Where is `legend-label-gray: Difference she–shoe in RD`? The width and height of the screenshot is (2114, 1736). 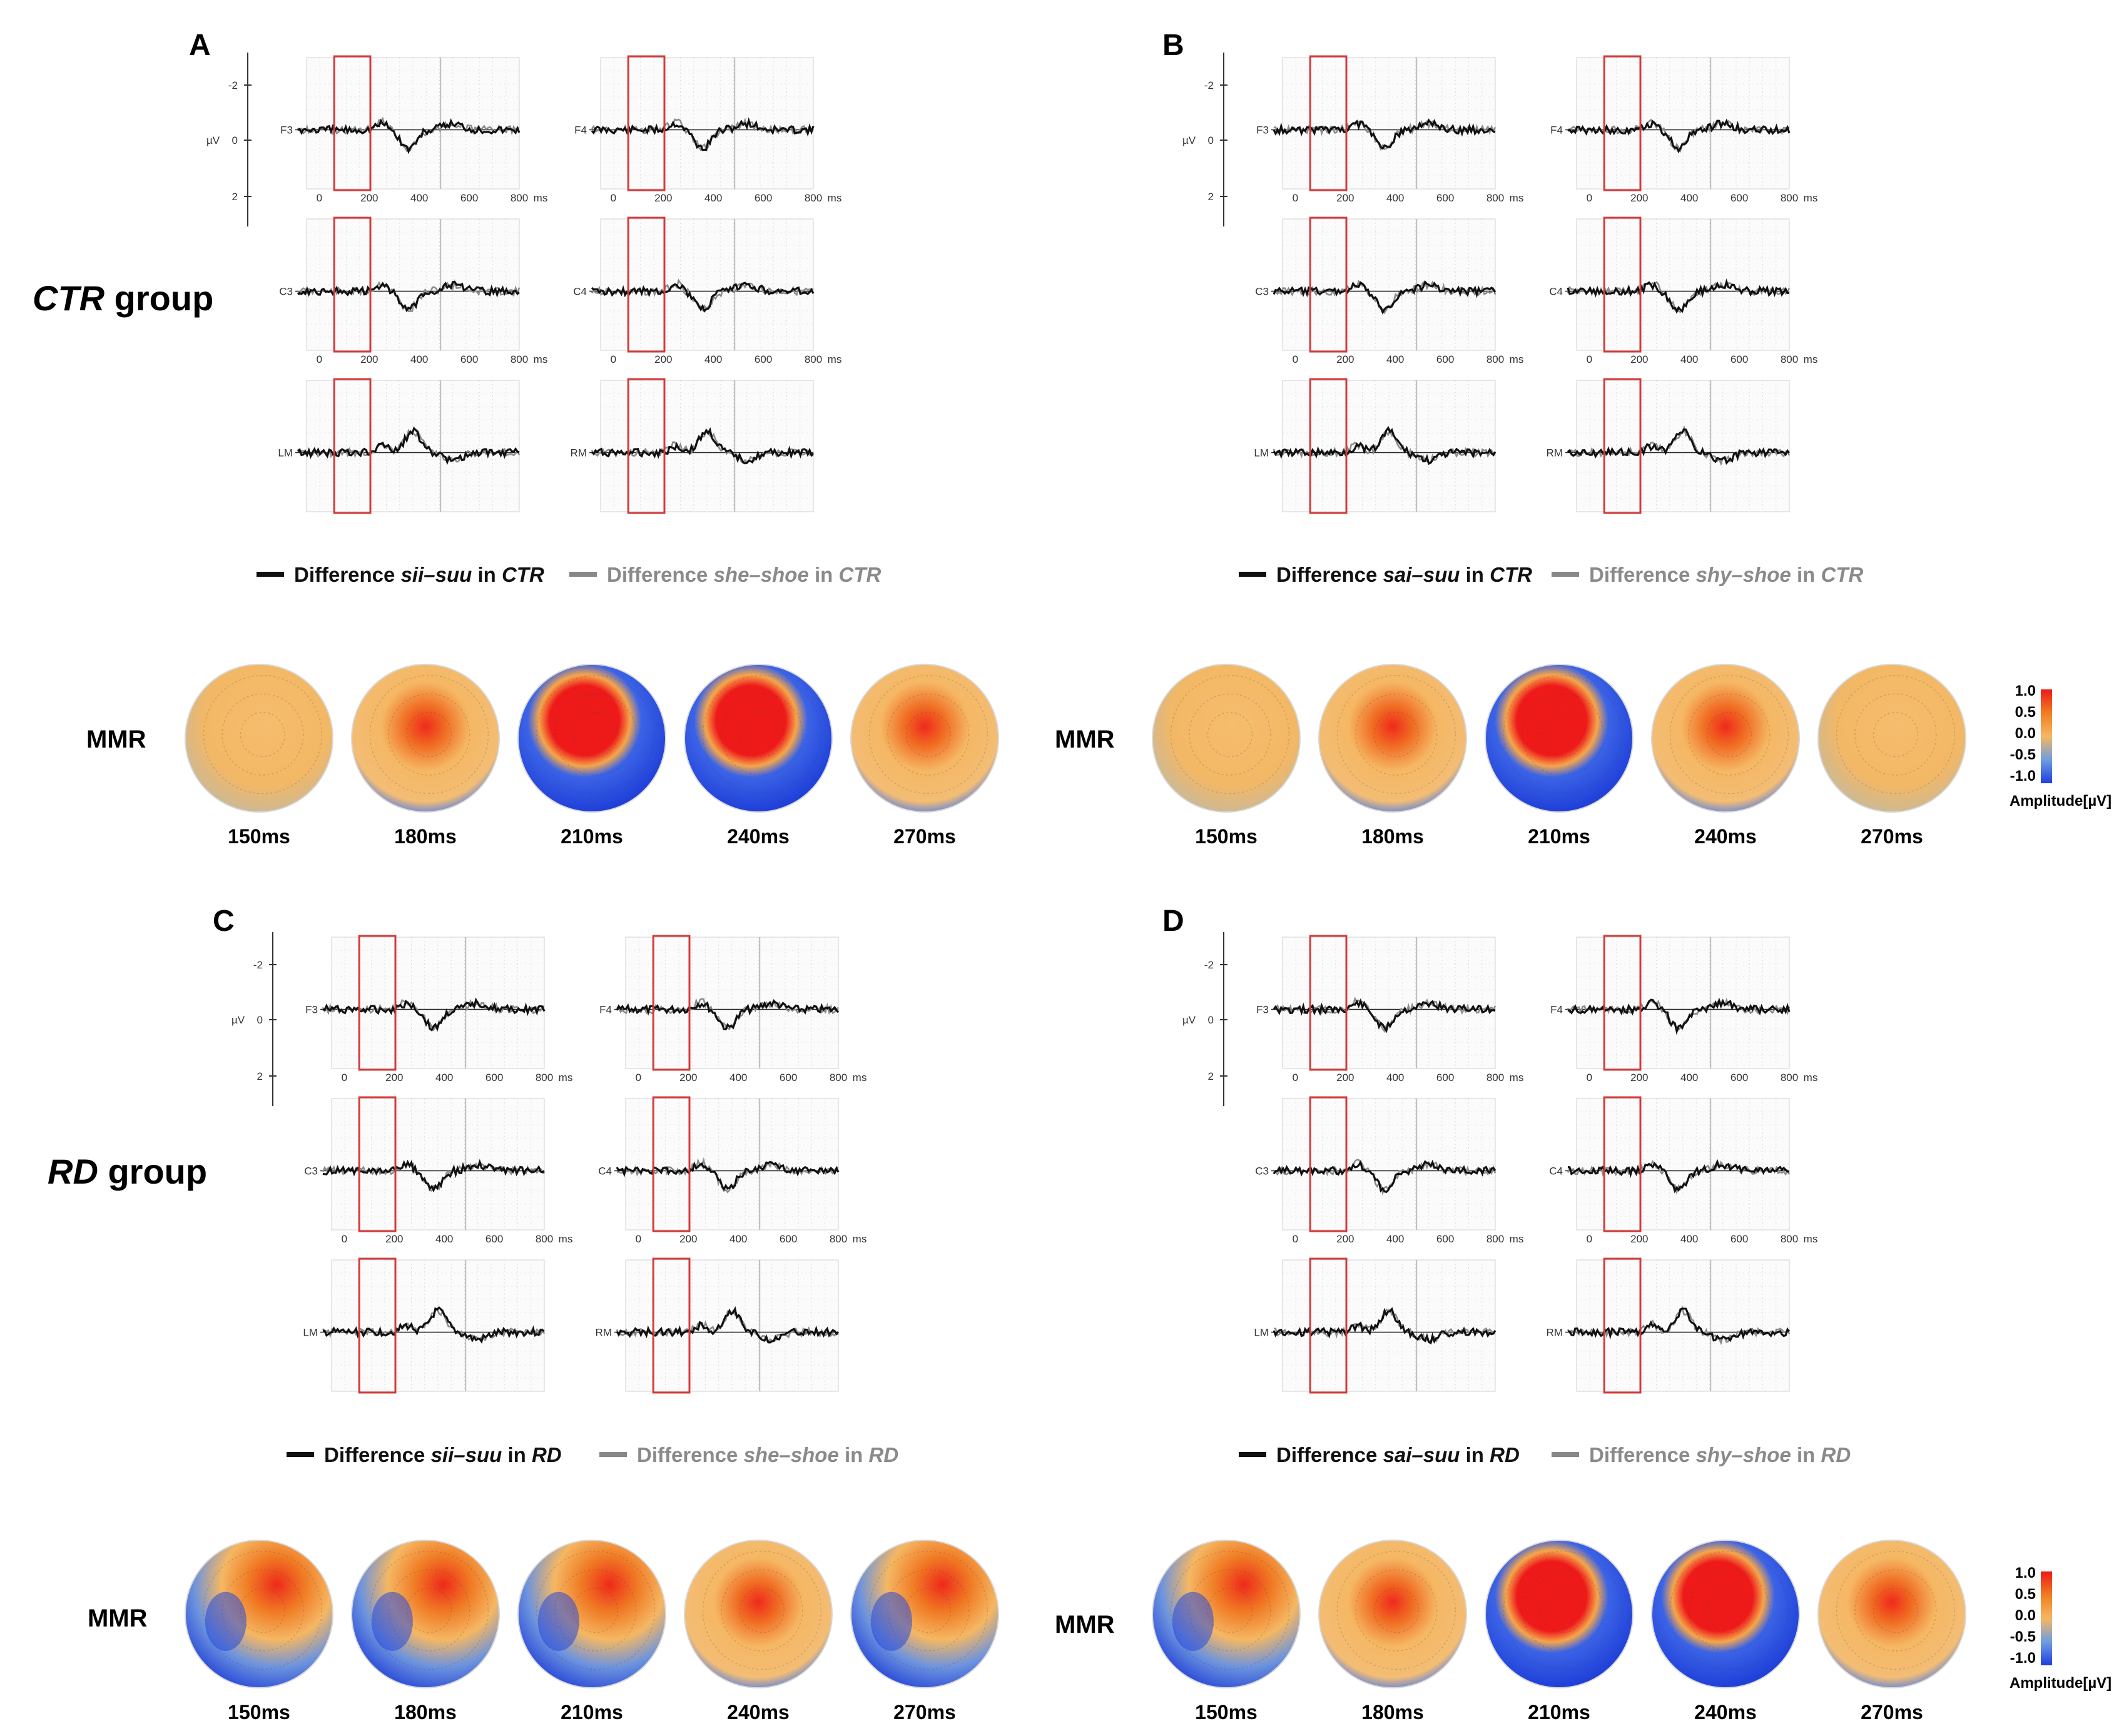 legend-label-gray: Difference she–shoe in RD is located at coordinates (767, 1455).